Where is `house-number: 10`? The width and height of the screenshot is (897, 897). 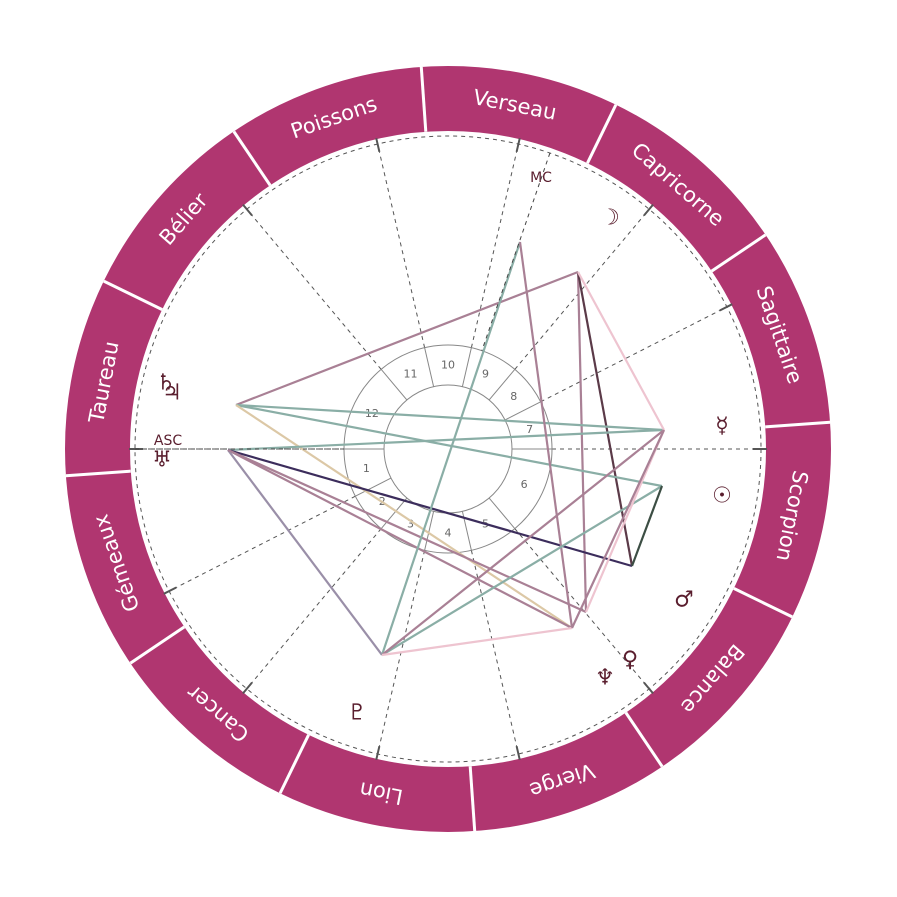 house-number: 10 is located at coordinates (448, 365).